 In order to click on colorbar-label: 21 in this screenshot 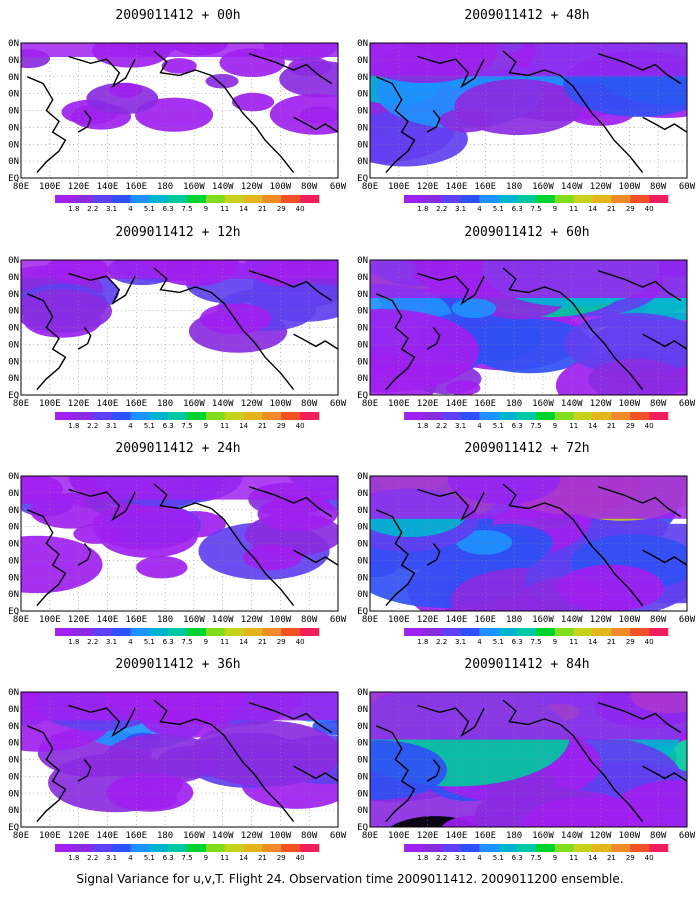, I will do `click(262, 426)`.